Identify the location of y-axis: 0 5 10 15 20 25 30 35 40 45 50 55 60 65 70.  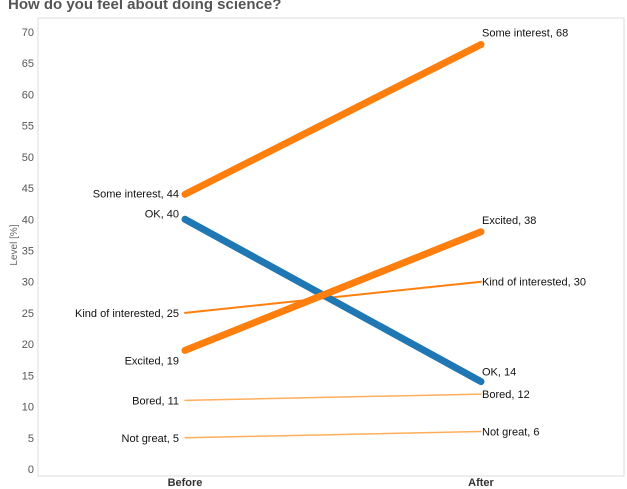
(28, 251).